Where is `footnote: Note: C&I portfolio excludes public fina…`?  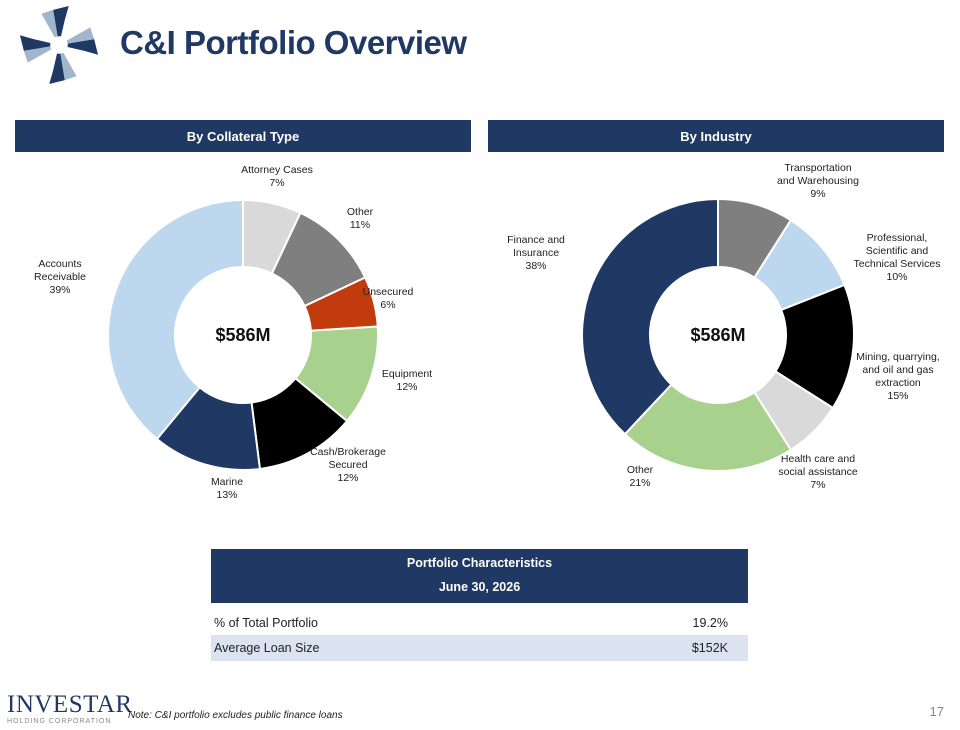
footnote: Note: C&I portfolio excludes public fina… is located at coordinates (235, 715).